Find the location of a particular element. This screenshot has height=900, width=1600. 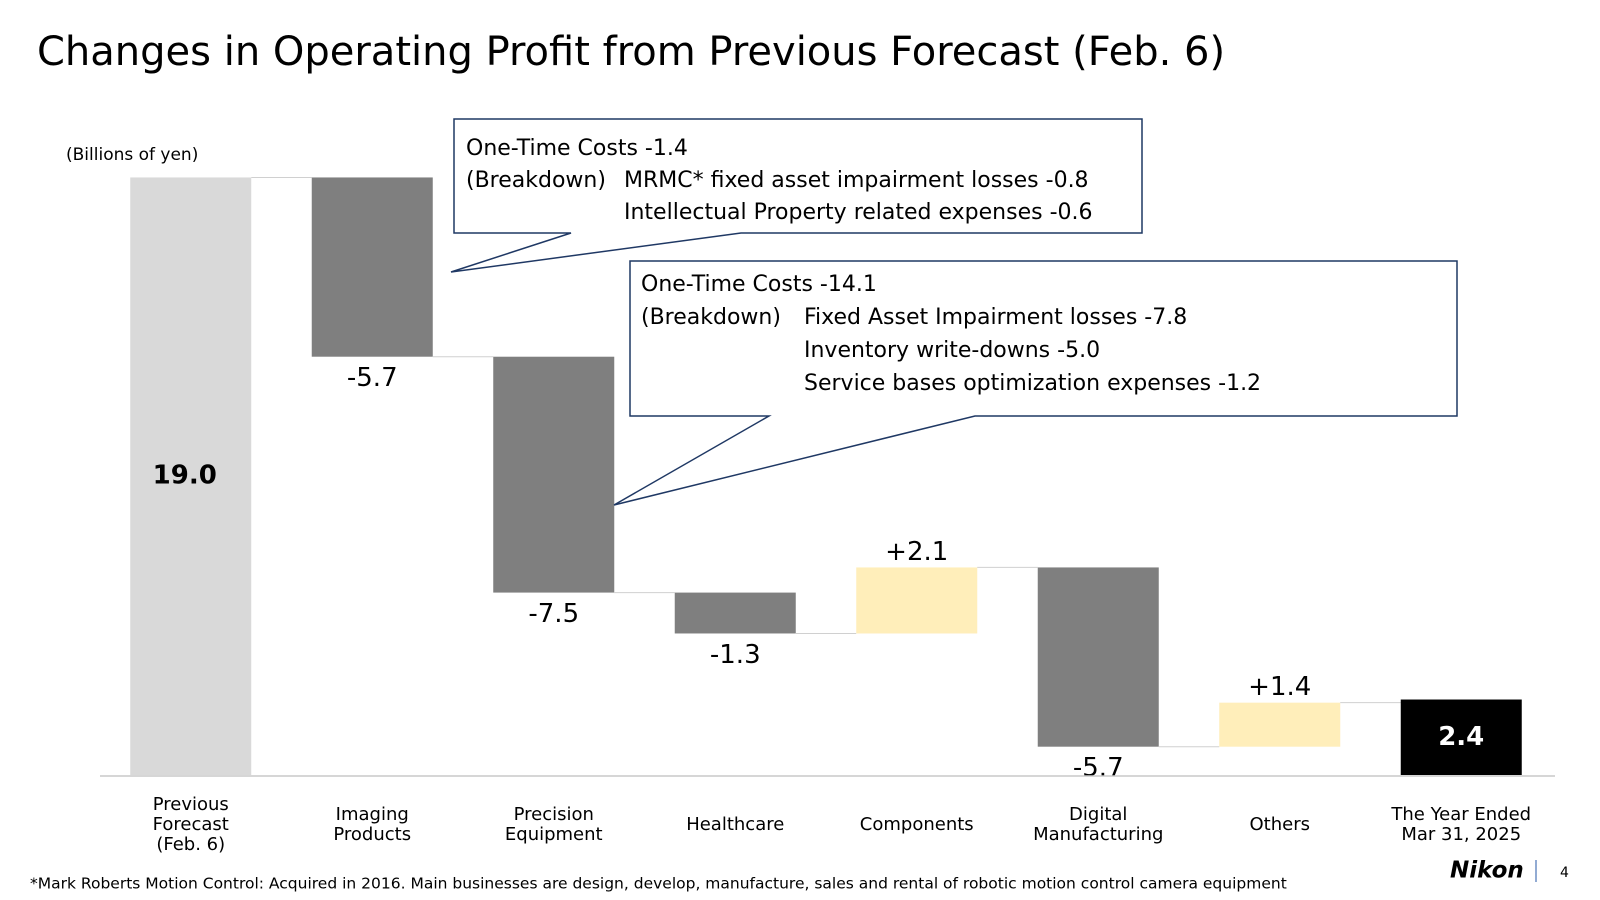

x-tick-label: Imaging Products is located at coordinates (372, 824).